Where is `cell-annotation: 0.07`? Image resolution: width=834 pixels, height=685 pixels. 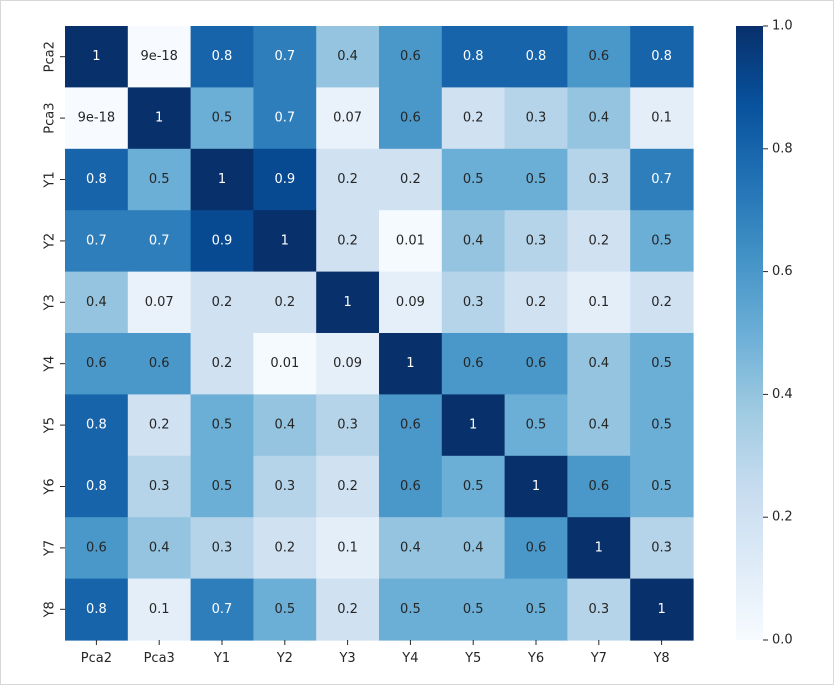
cell-annotation: 0.07 is located at coordinates (159, 302).